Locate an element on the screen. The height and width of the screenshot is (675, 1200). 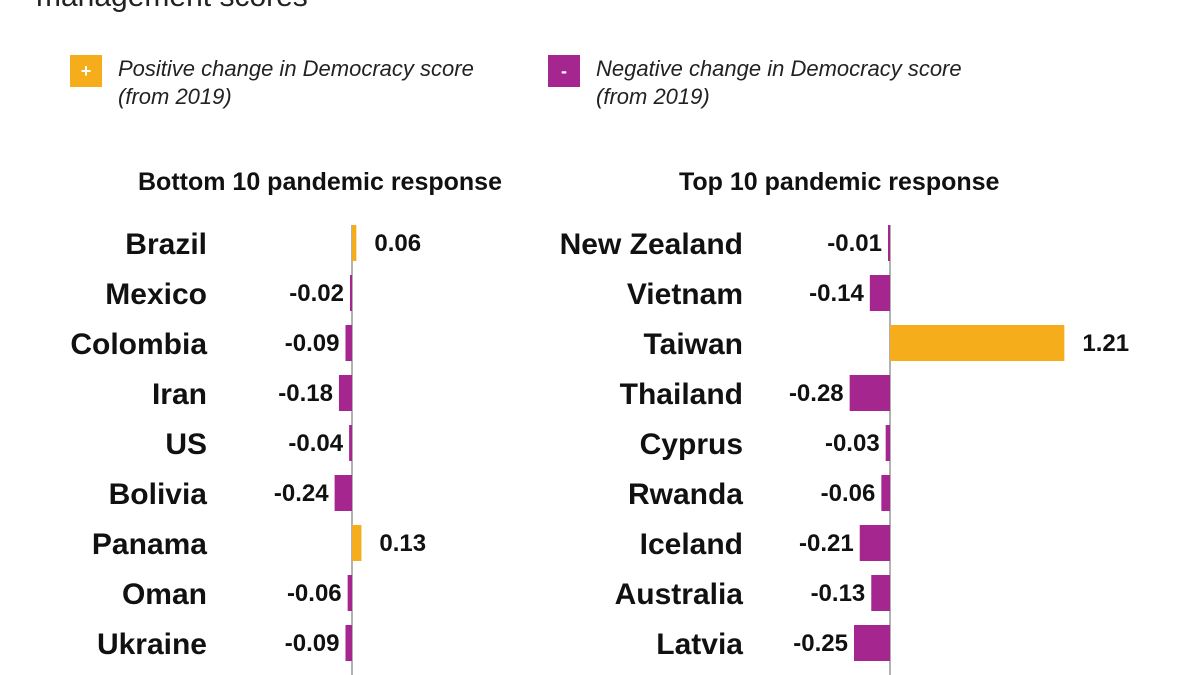
right-panel-title: Top 10 pandemic response is located at coordinates (839, 182).